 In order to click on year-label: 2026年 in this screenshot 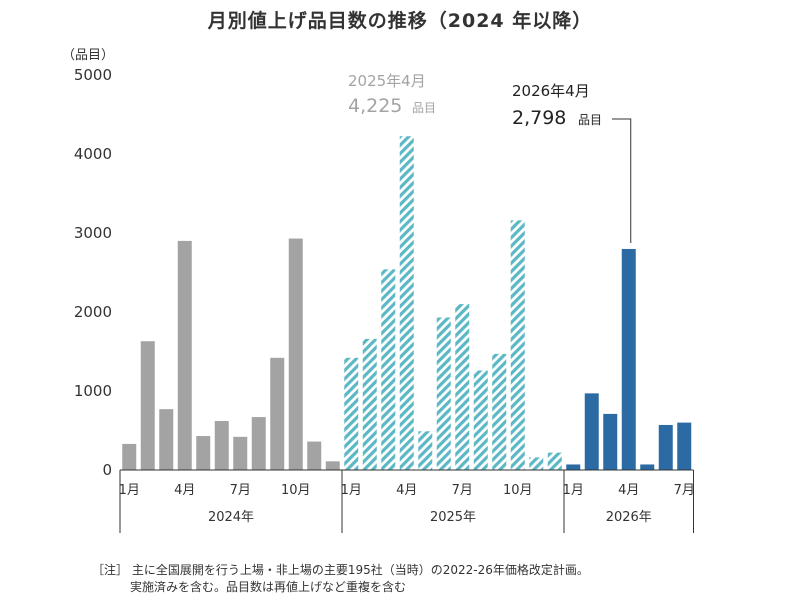, I will do `click(629, 517)`.